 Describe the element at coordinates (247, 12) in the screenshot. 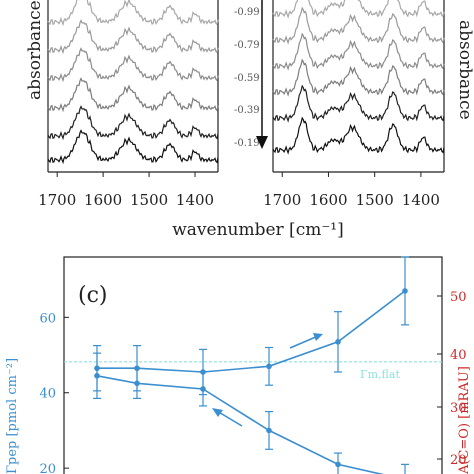

I see `side-label: -0.99` at that location.